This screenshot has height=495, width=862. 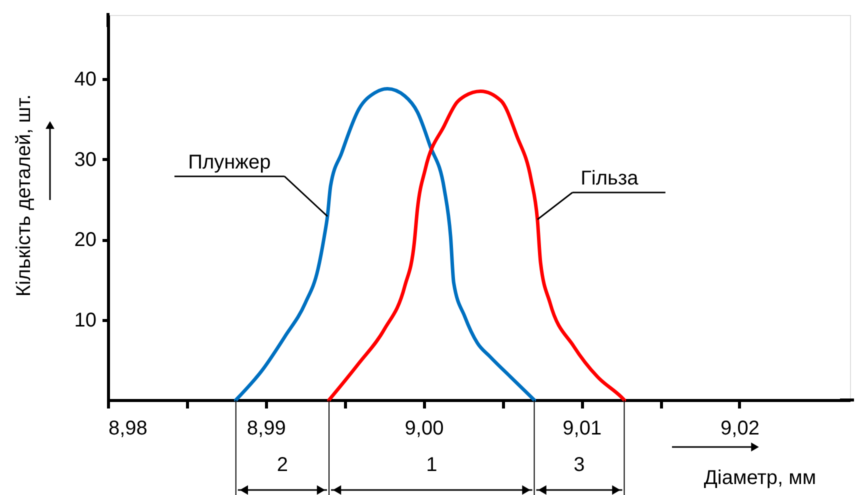 What do you see at coordinates (128, 429) in the screenshot?
I see `x-tick-label: 8,98` at bounding box center [128, 429].